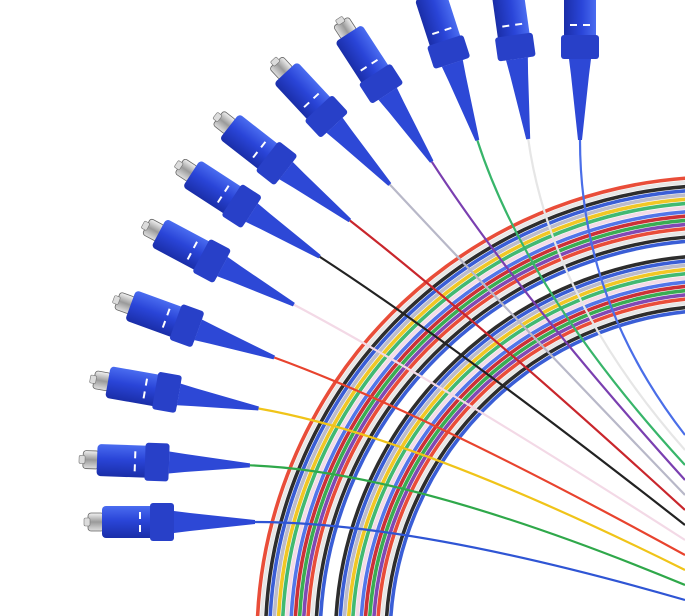  I want to click on ferrule, so click(96, 522).